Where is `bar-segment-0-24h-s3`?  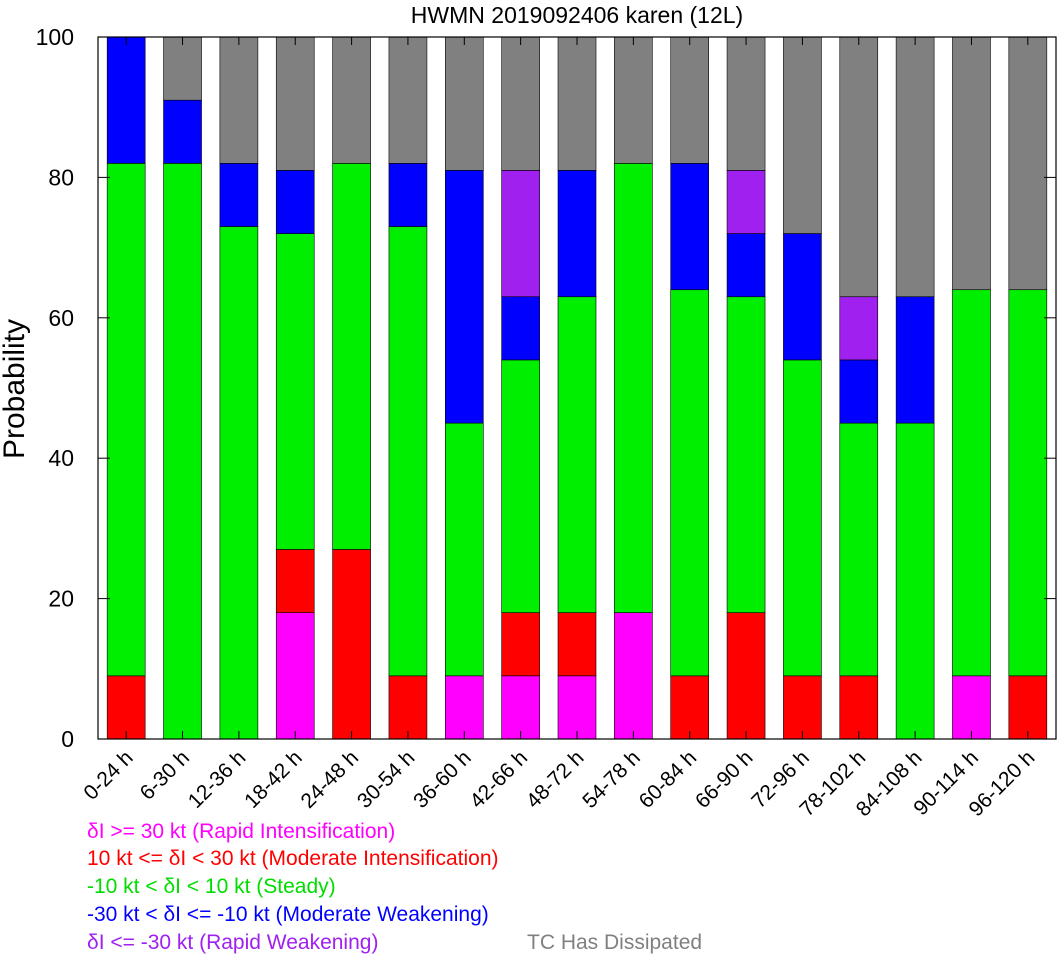
bar-segment-0-24h-s3 is located at coordinates (126, 100).